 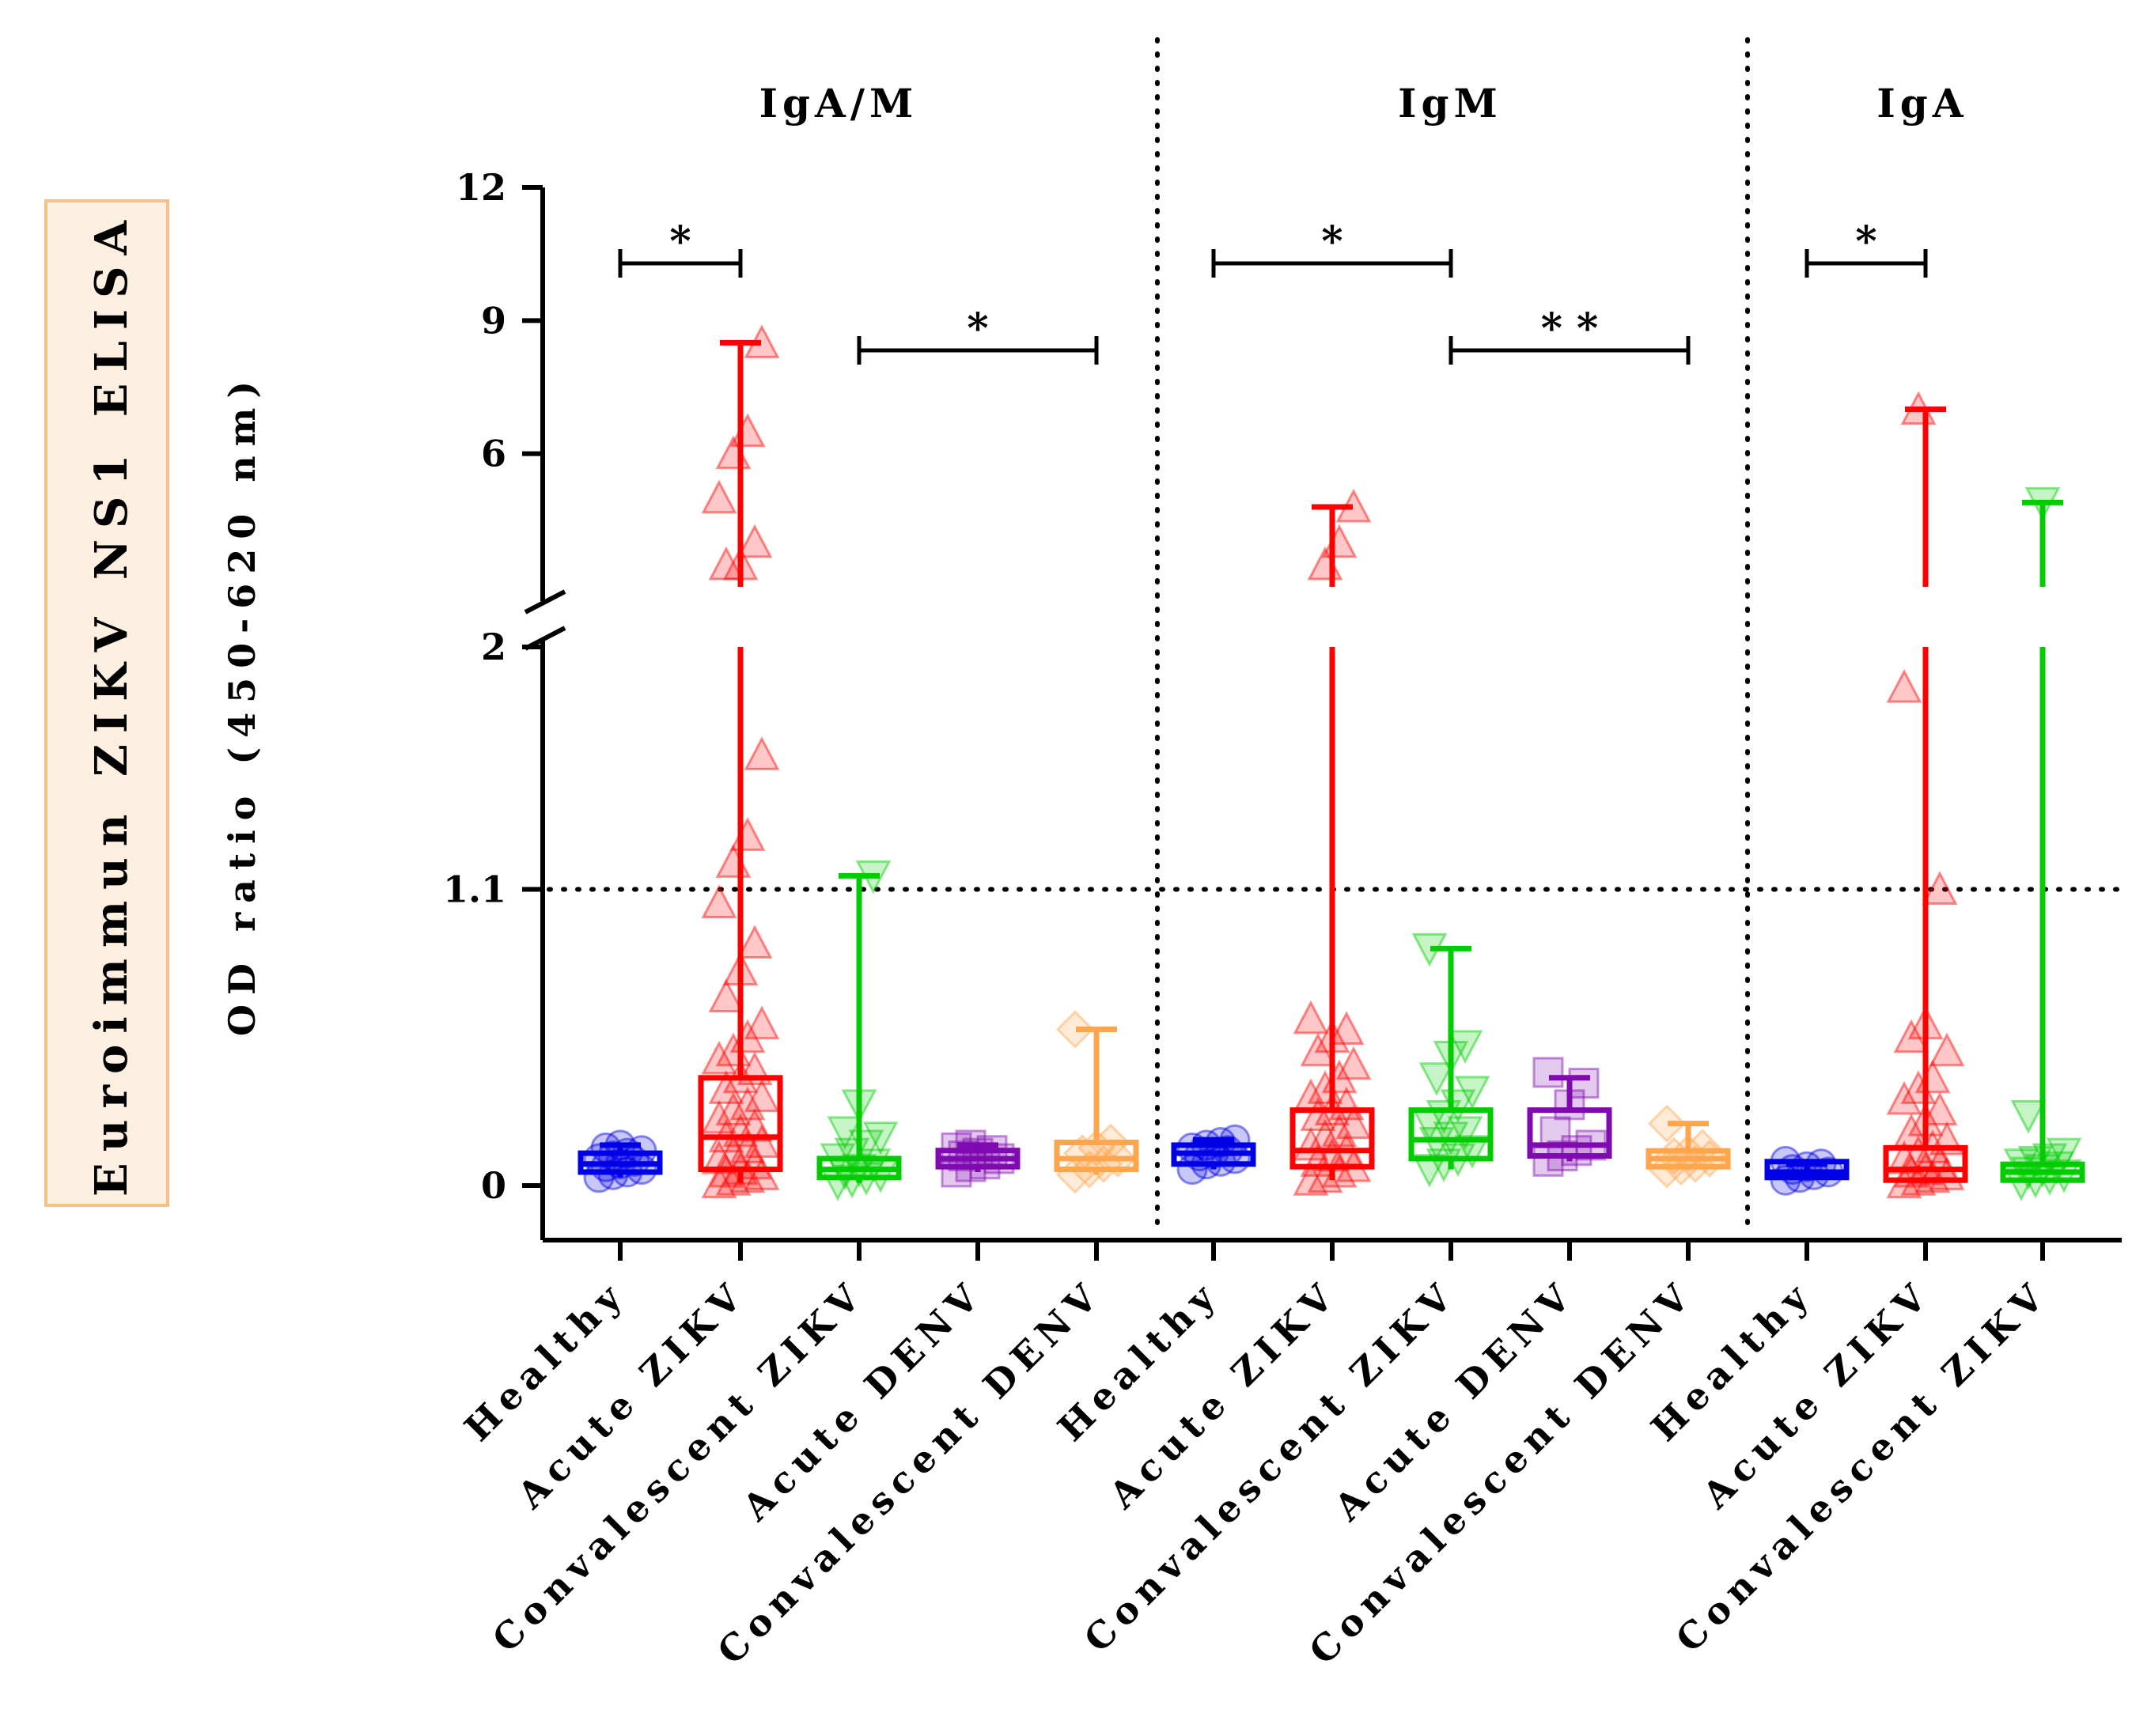 What do you see at coordinates (494, 320) in the screenshot?
I see `y-tick-label: 9` at bounding box center [494, 320].